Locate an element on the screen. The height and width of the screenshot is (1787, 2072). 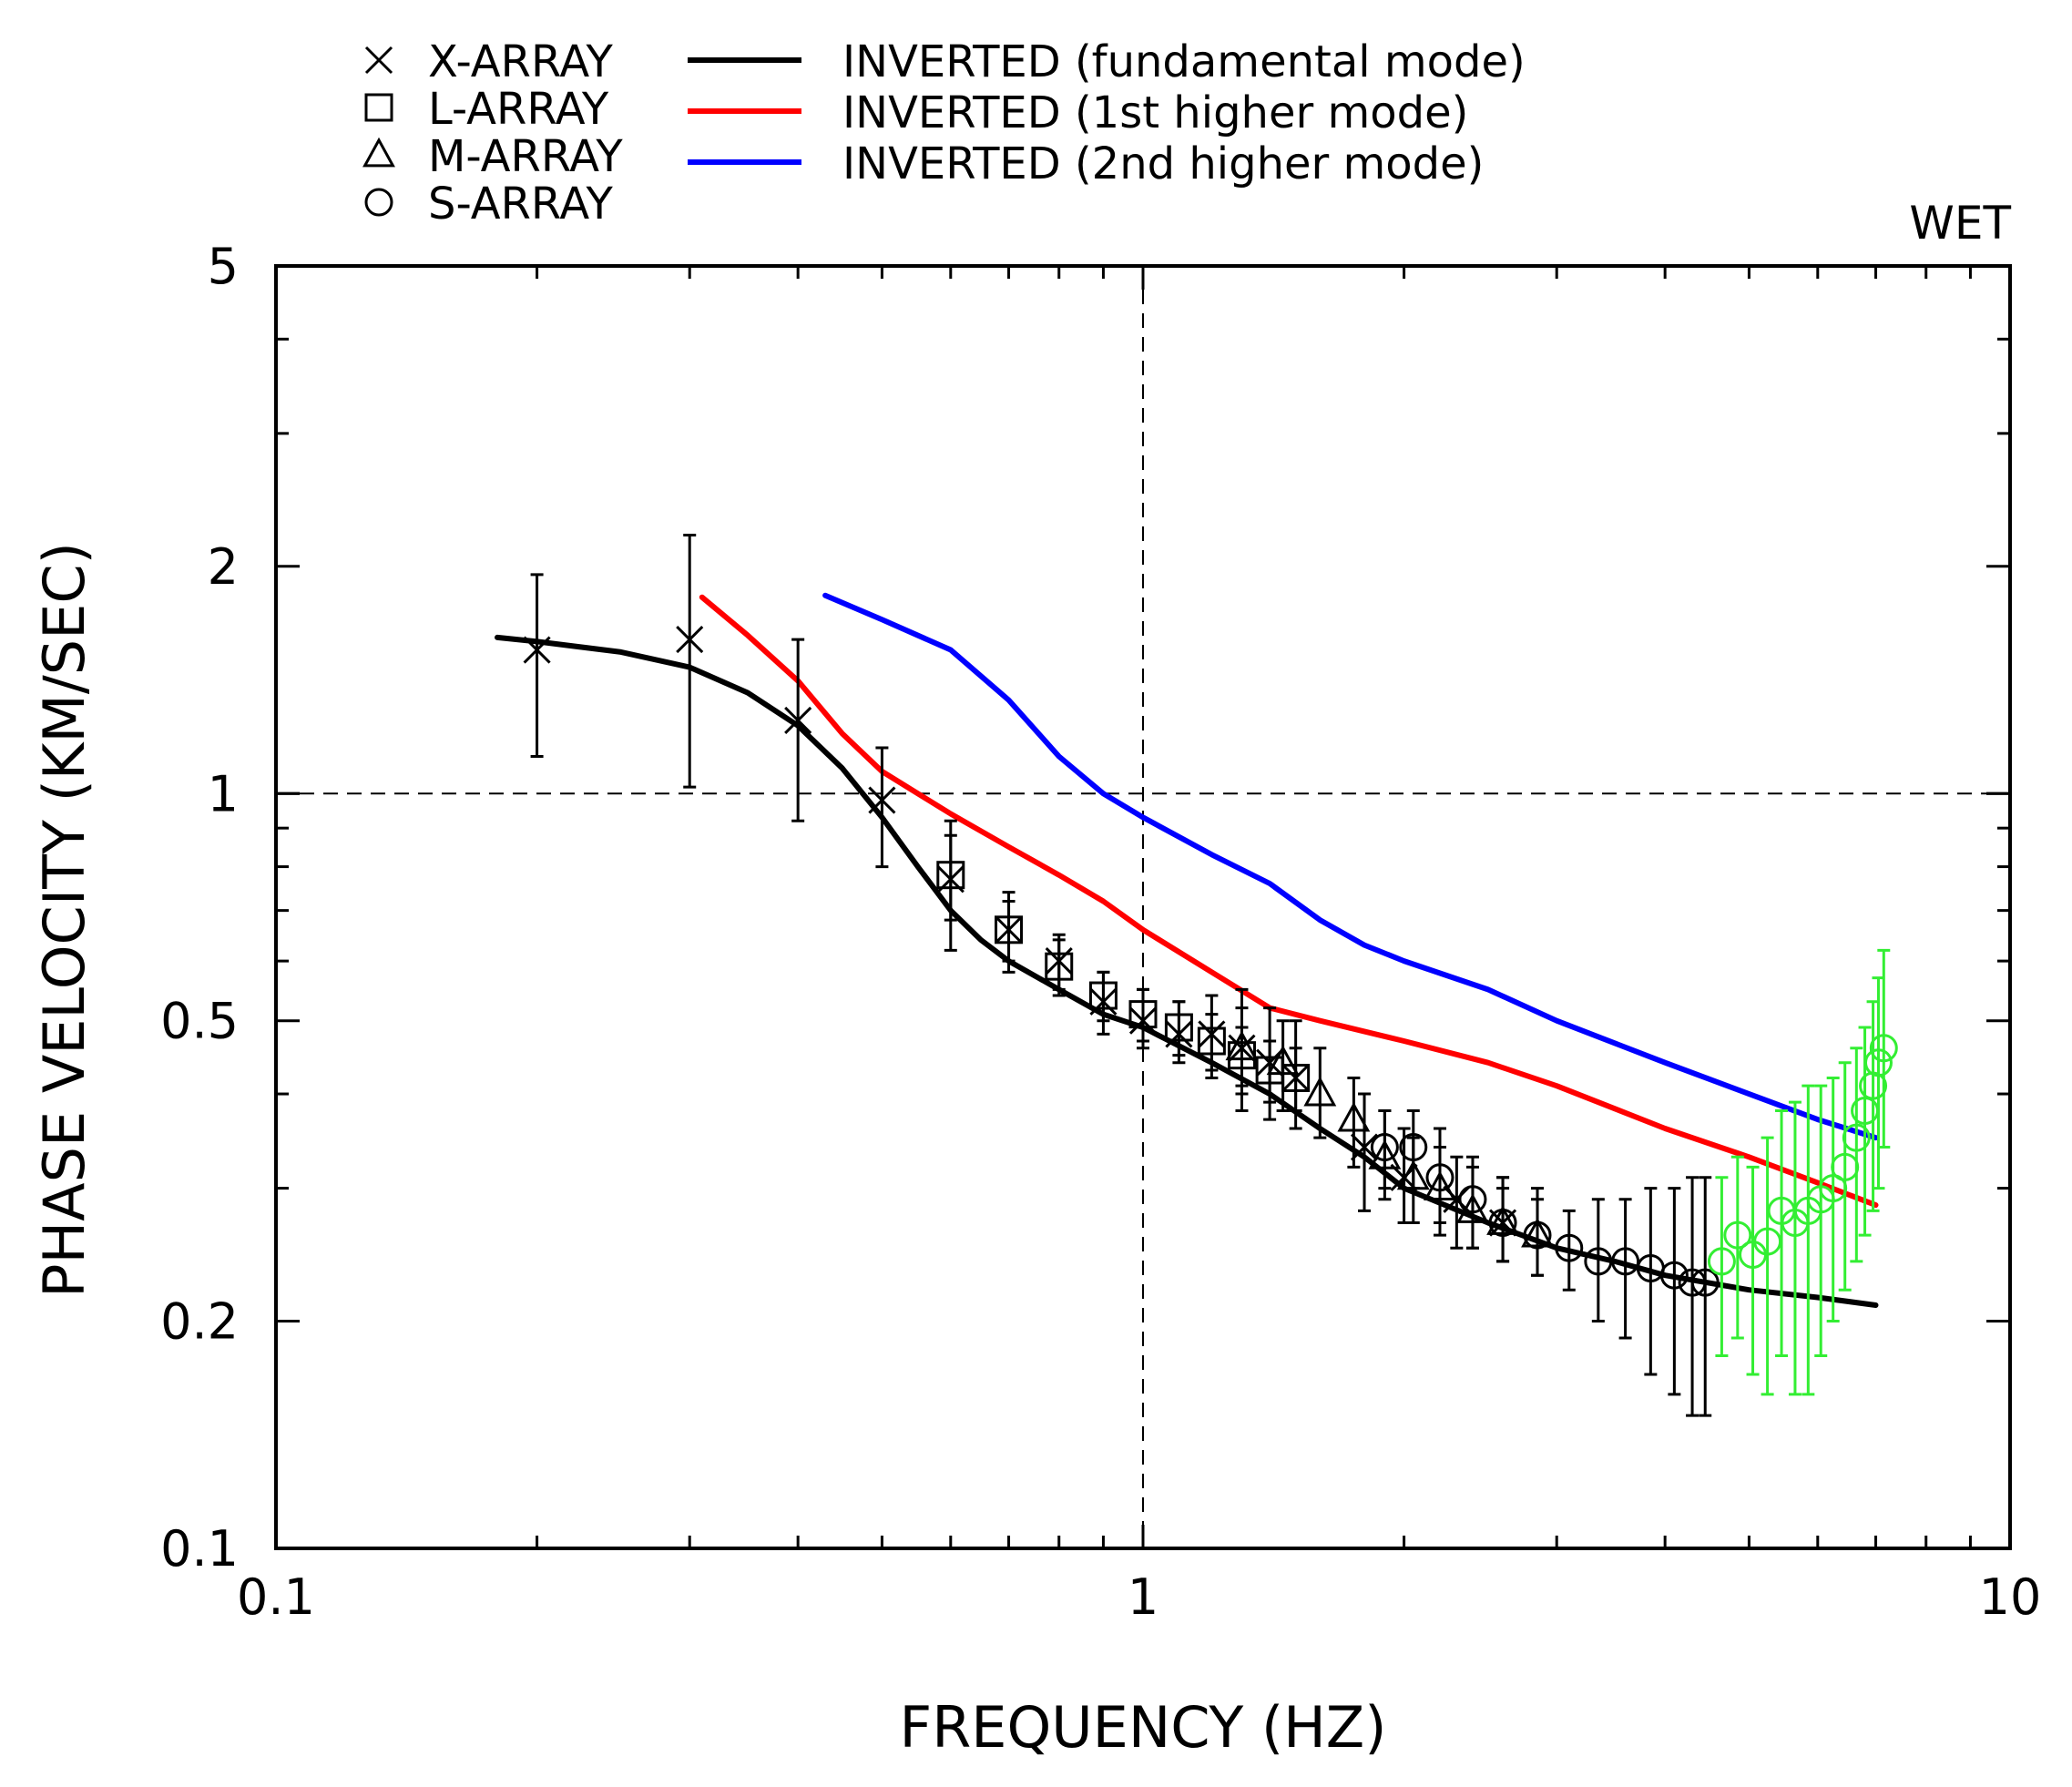
x-axis-label: FREQUENCY (HZ) is located at coordinates (1143, 1727).